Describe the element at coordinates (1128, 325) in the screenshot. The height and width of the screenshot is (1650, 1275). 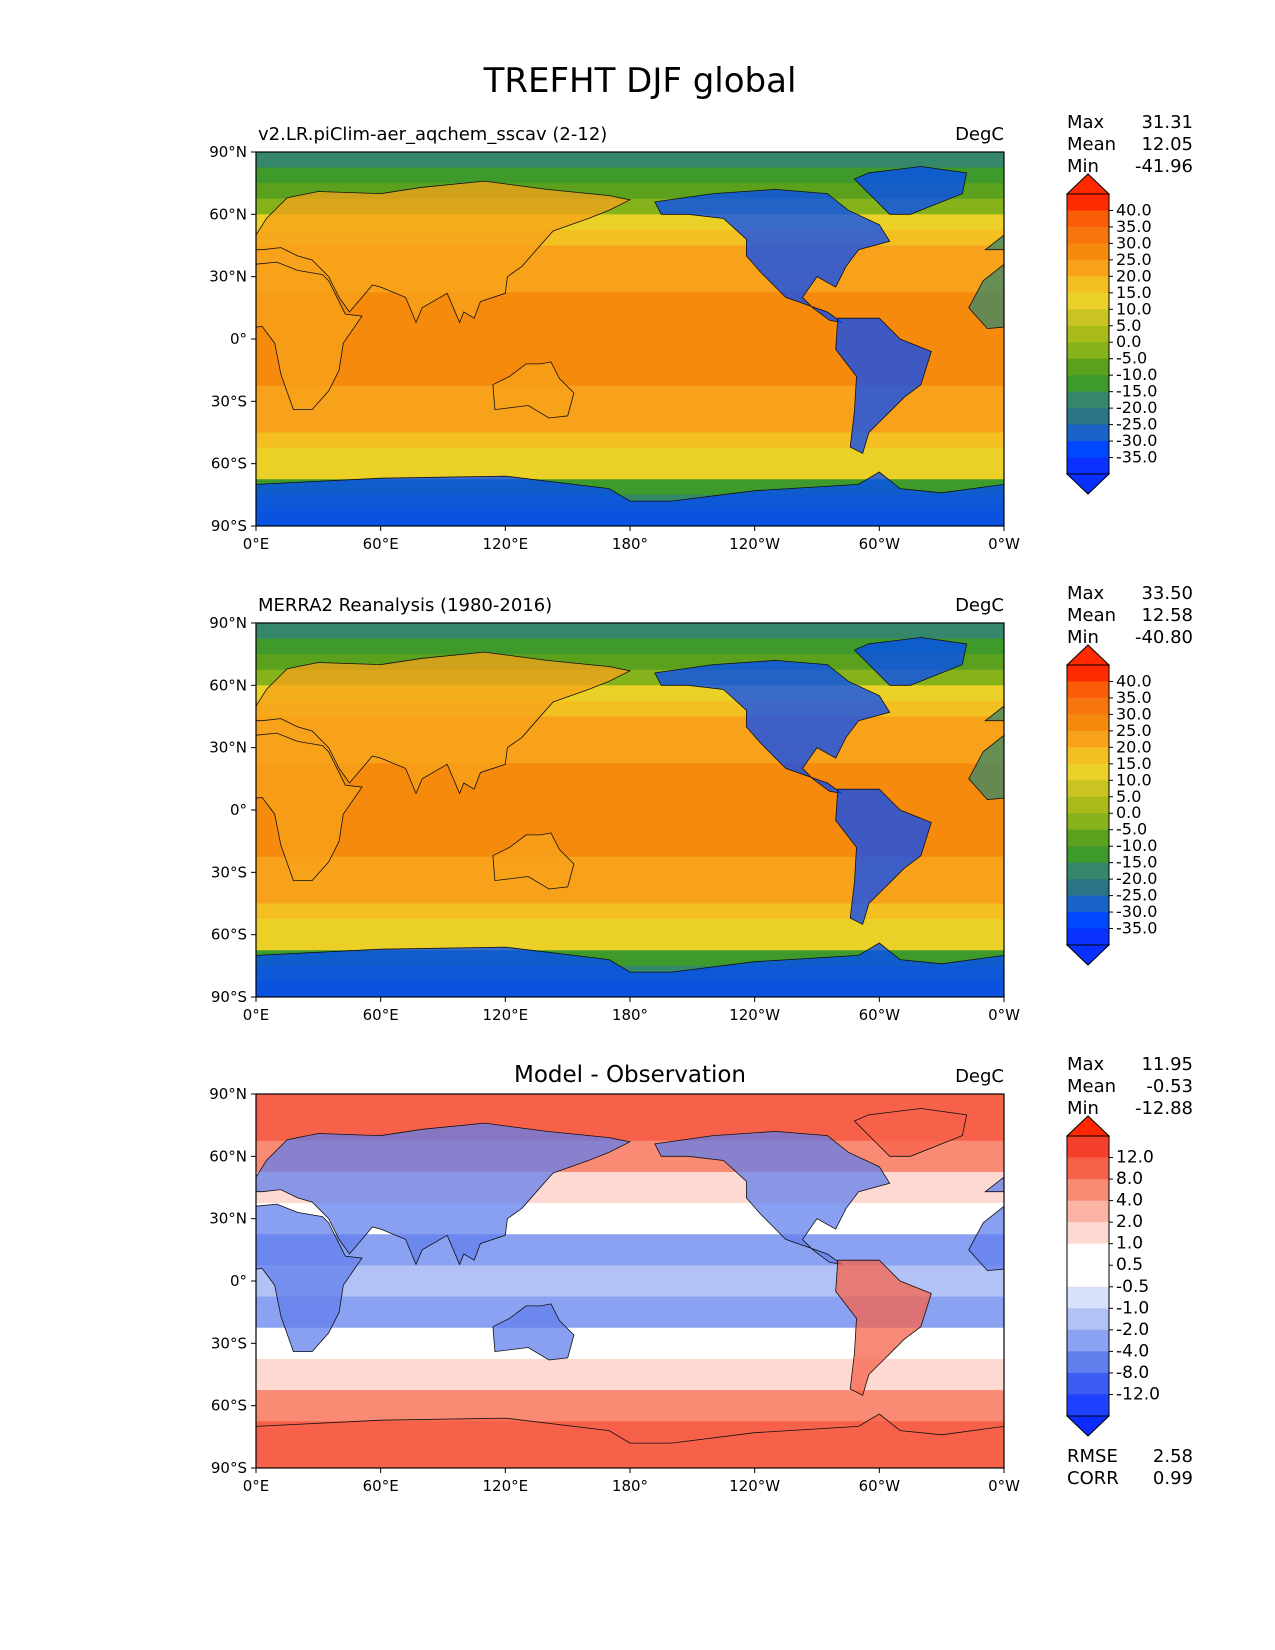
I see `colorbar-tick-label: 5.0` at that location.